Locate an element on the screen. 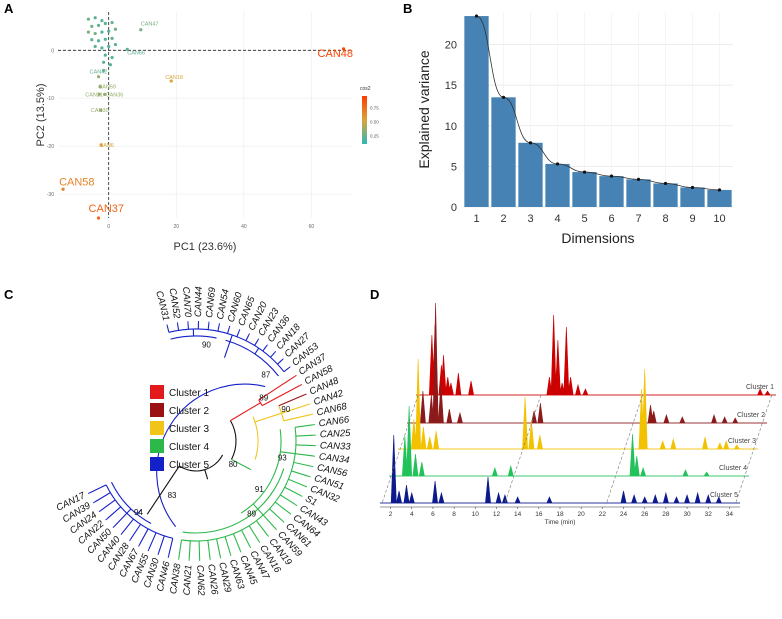 The height and width of the screenshot is (619, 782). x-tick-label: 10 is located at coordinates (476, 514).